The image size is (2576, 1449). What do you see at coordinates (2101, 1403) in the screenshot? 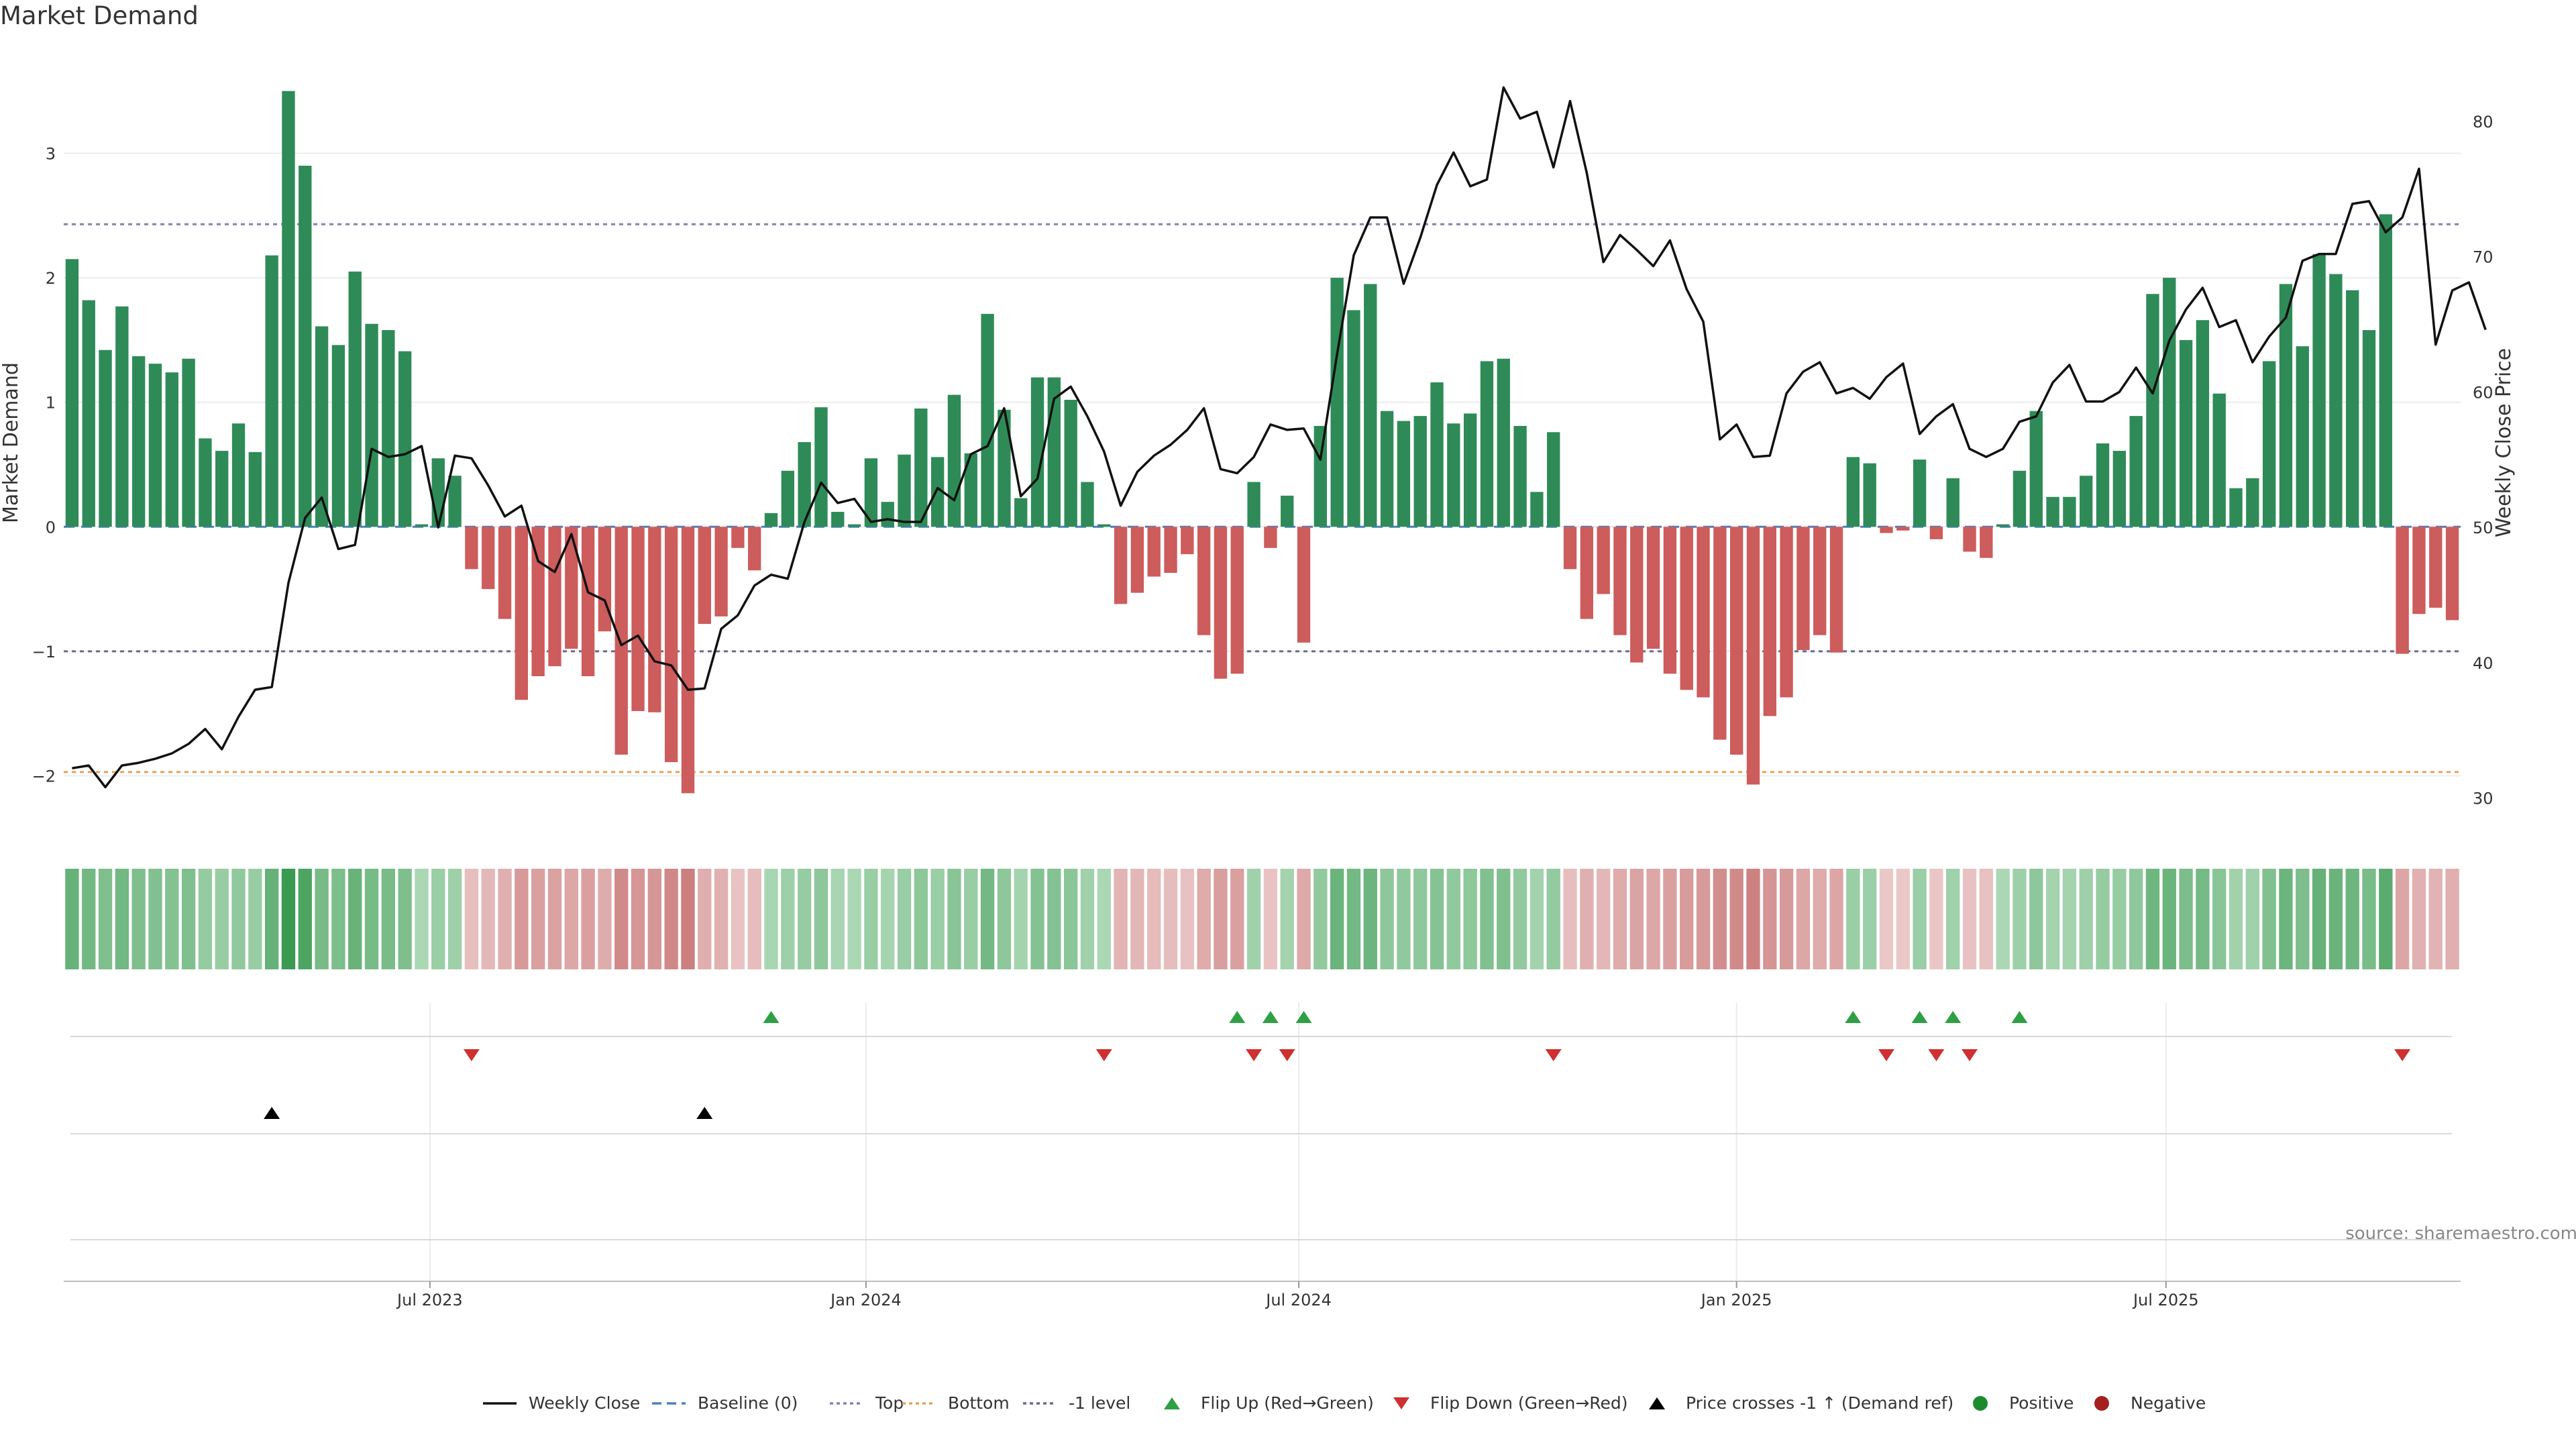
I see `legend-swatch-negative` at bounding box center [2101, 1403].